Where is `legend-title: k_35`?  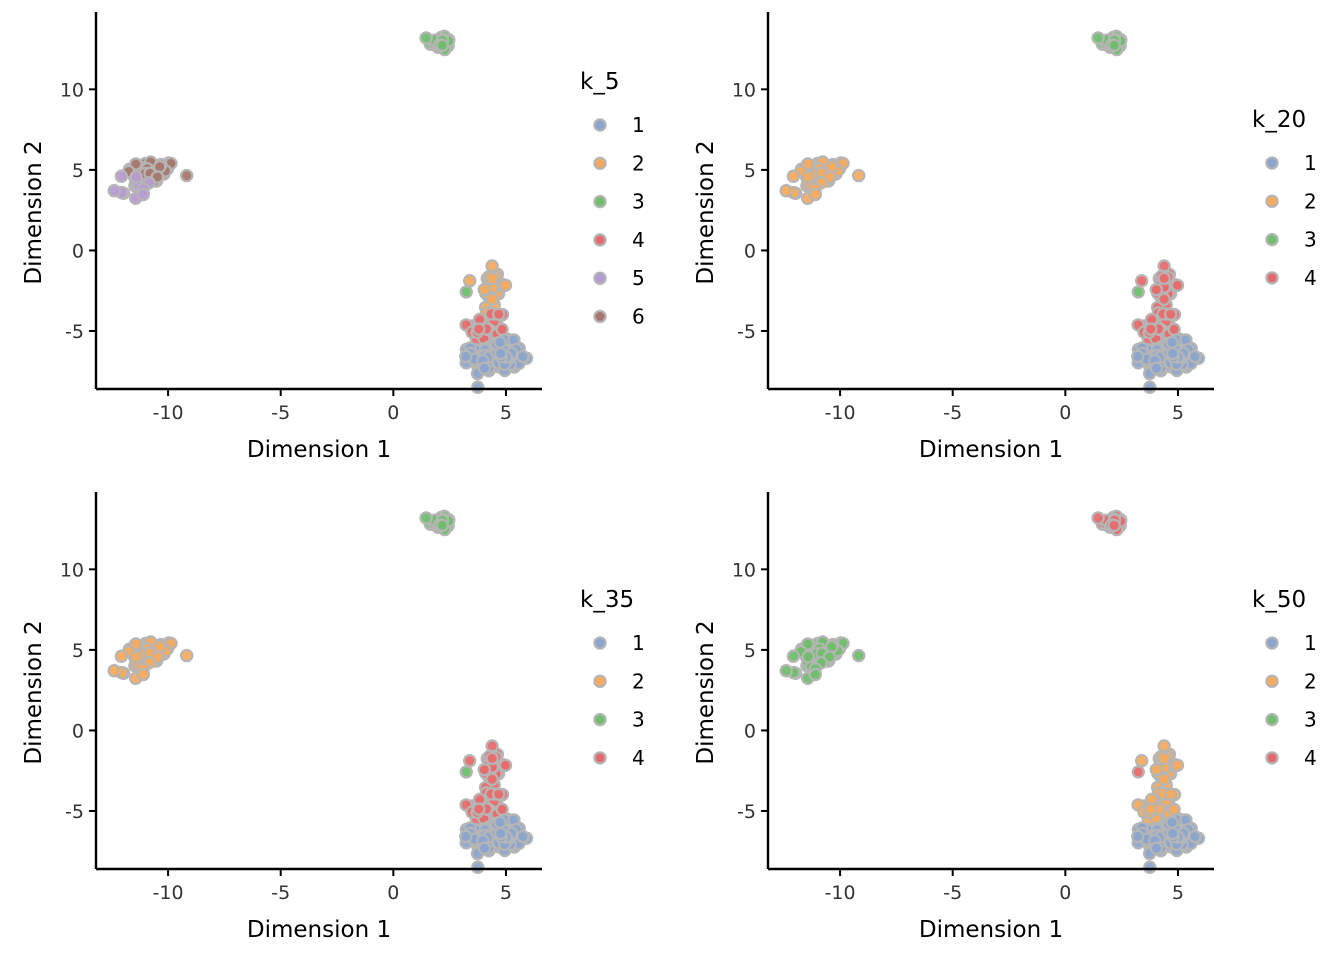
legend-title: k_35 is located at coordinates (607, 600).